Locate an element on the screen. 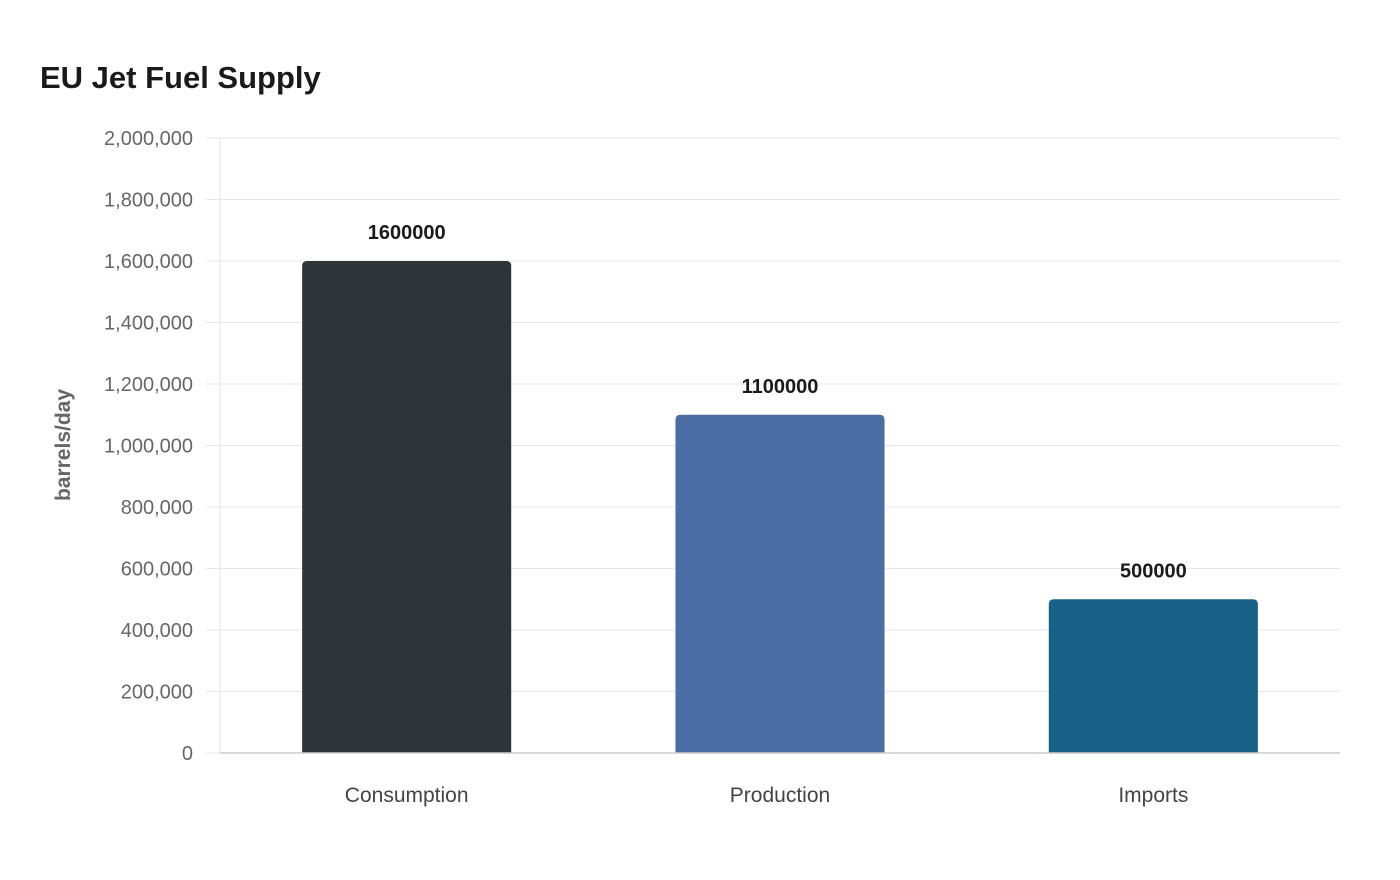  y-tick-label: 1,400,000 is located at coordinates (148, 324).